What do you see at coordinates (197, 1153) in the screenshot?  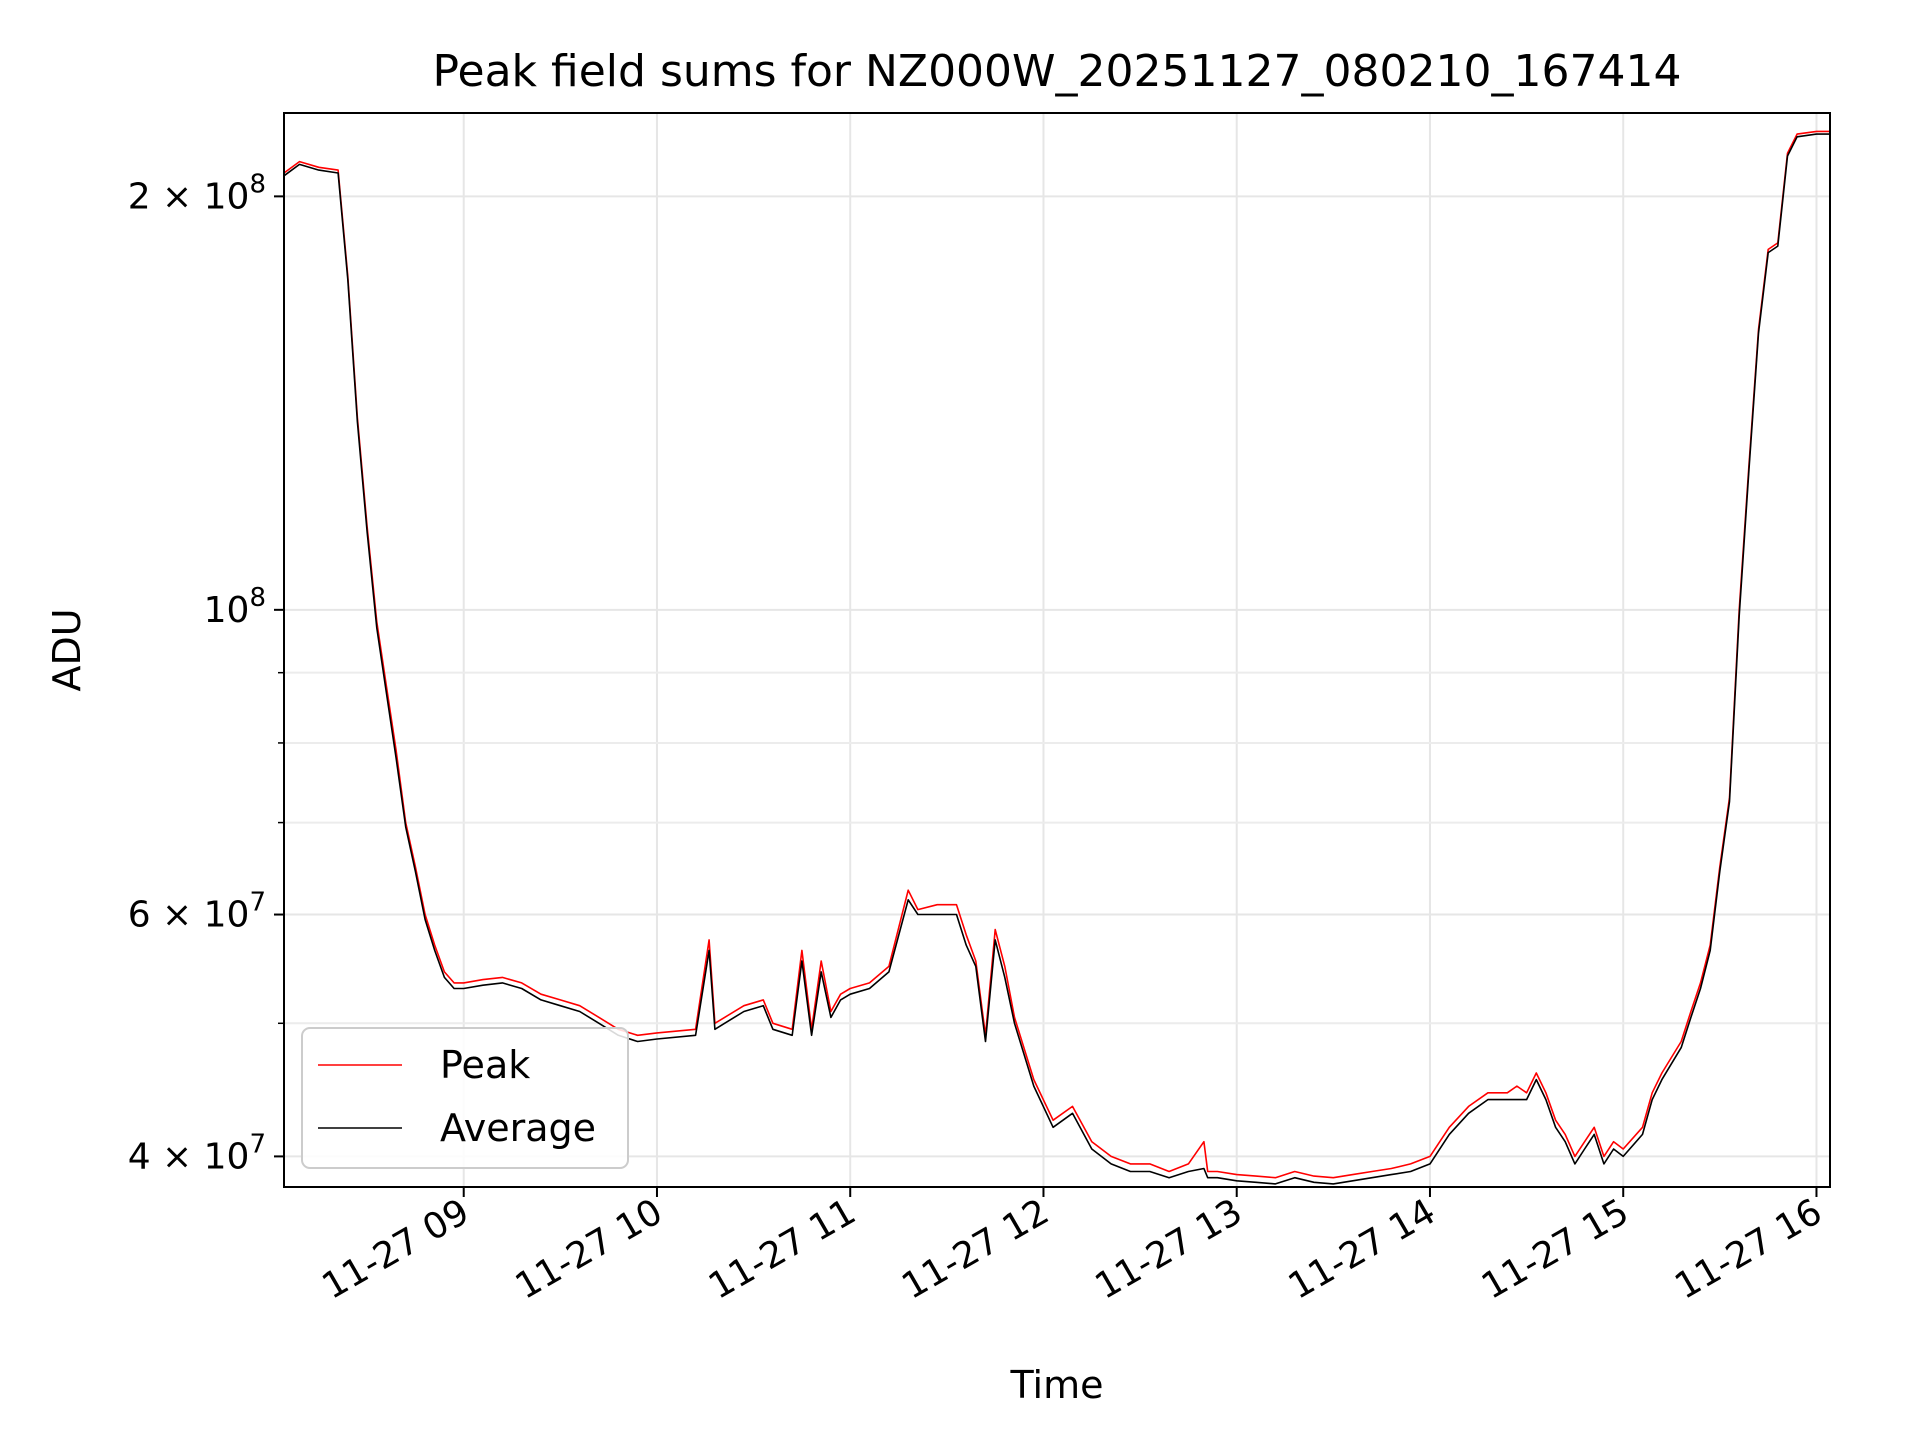 I see `y-tick-label: 4 × 107` at bounding box center [197, 1153].